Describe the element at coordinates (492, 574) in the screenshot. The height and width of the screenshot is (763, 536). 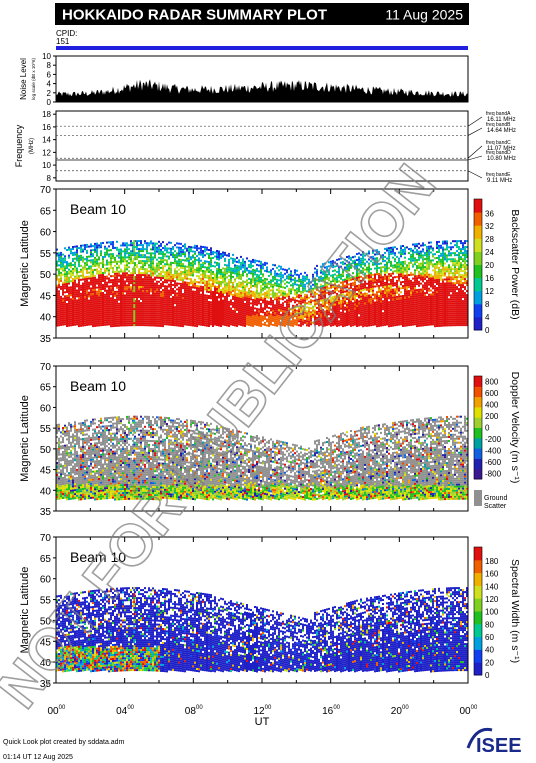
I see `colorbar-tick-label: 160` at that location.